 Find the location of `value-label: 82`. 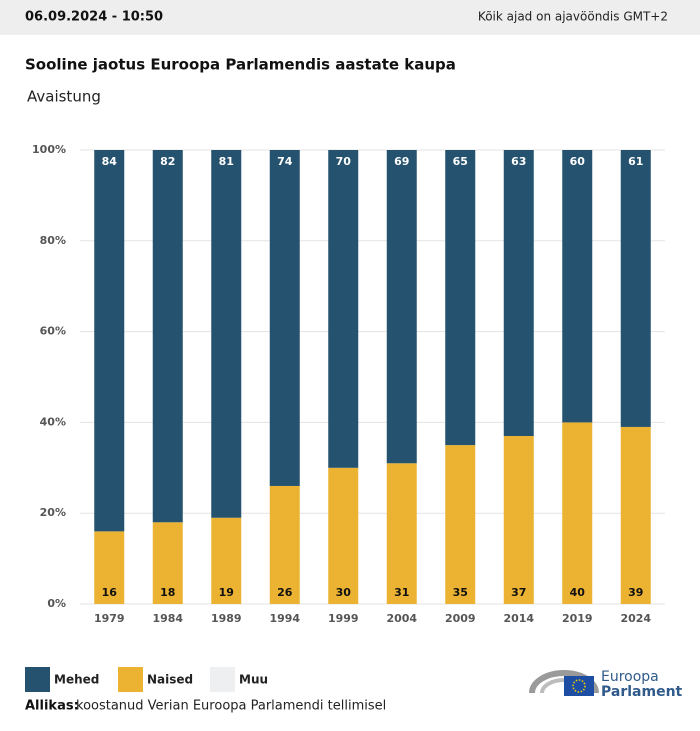

value-label: 82 is located at coordinates (167, 161).